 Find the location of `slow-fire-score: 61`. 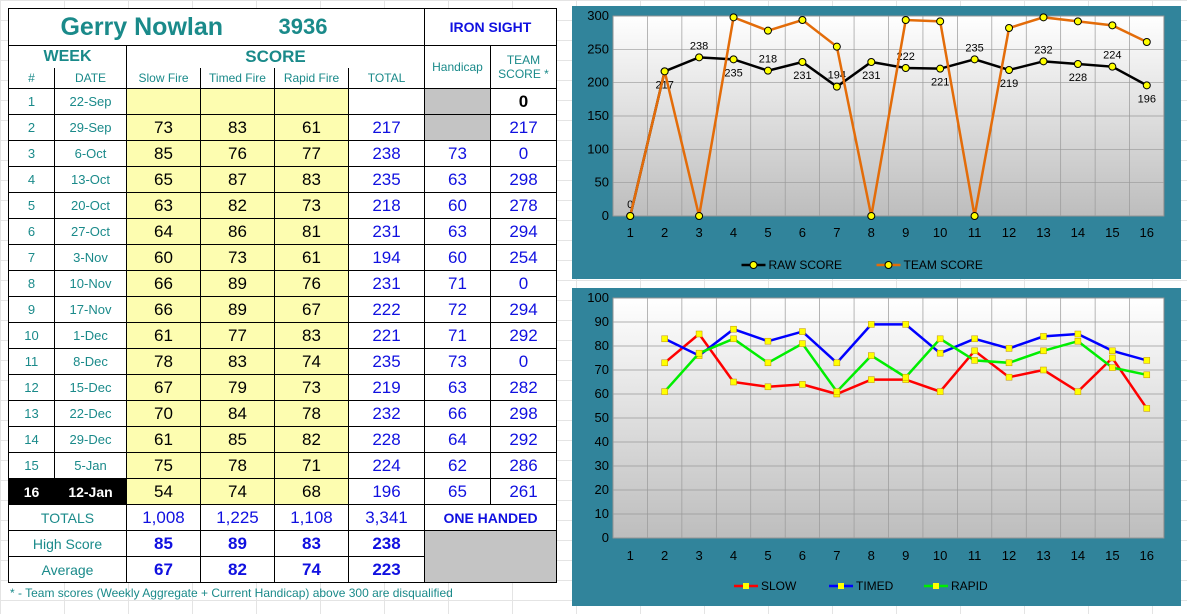

slow-fire-score: 61 is located at coordinates (163, 439).